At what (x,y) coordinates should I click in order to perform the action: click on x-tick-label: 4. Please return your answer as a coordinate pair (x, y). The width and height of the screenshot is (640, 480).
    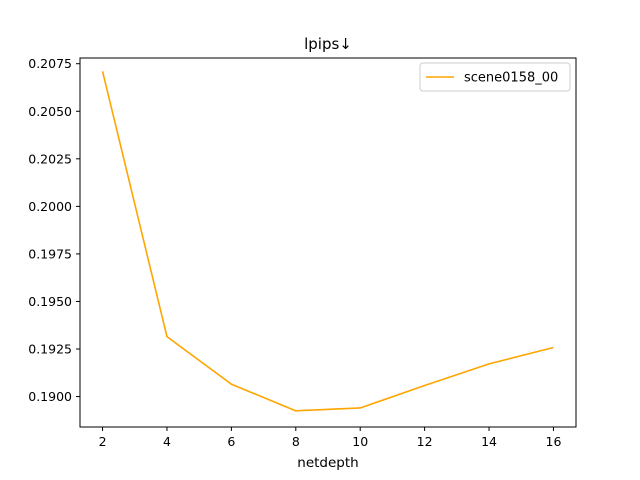
    Looking at the image, I should click on (167, 441).